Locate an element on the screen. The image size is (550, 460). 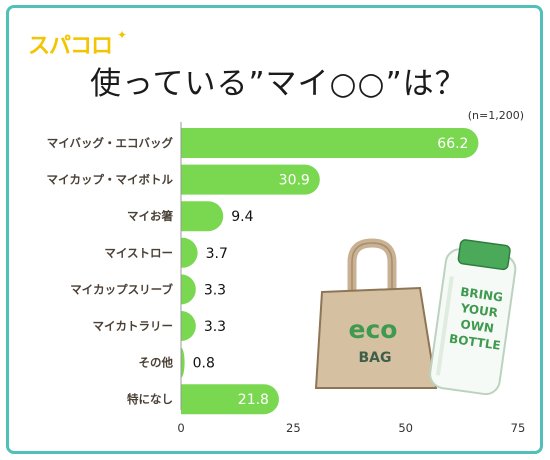
x-tick-label: 0 is located at coordinates (180, 428).